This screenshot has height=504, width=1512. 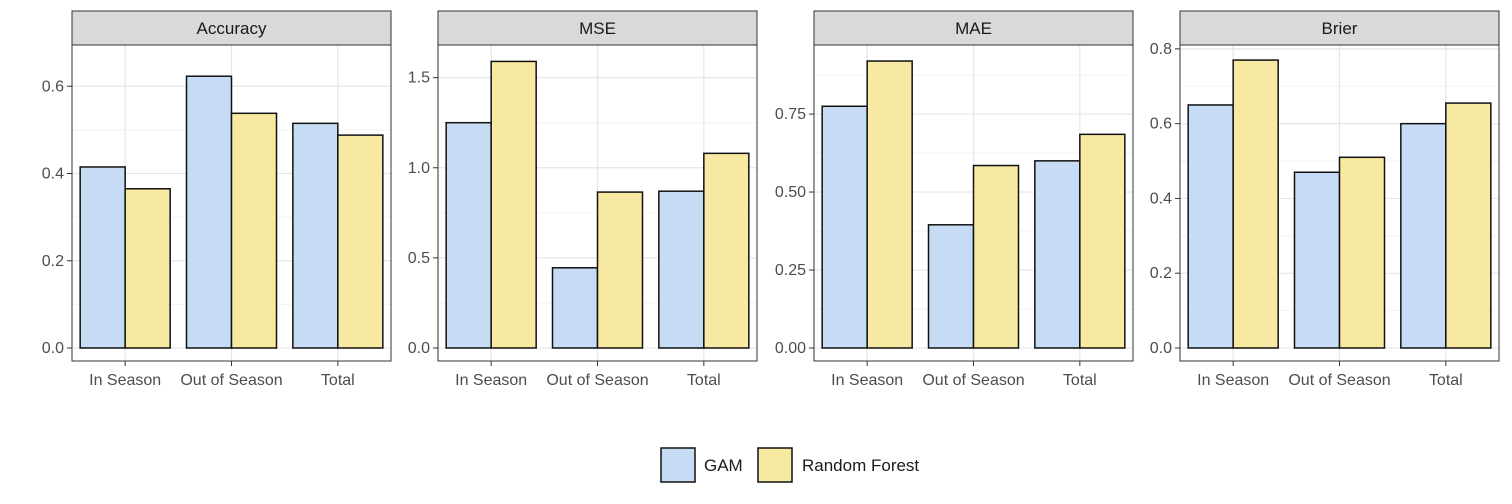 What do you see at coordinates (844, 227) in the screenshot?
I see `bar-mae-in-season-gam` at bounding box center [844, 227].